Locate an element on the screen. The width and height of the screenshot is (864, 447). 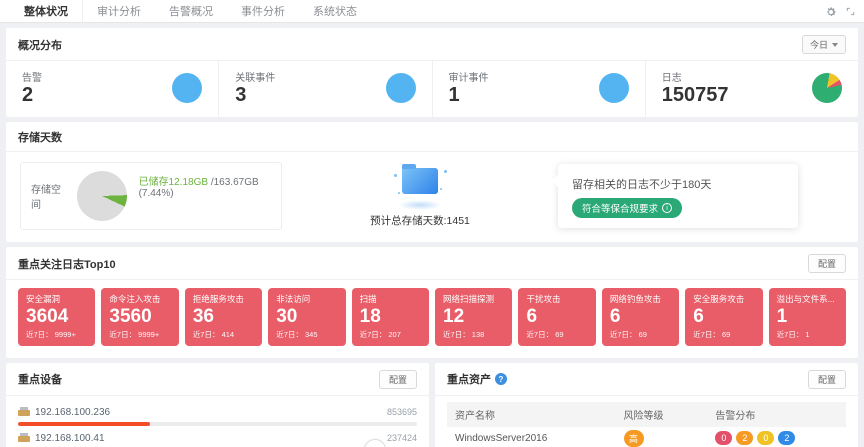
gear-icon is located at coordinates (831, 12).